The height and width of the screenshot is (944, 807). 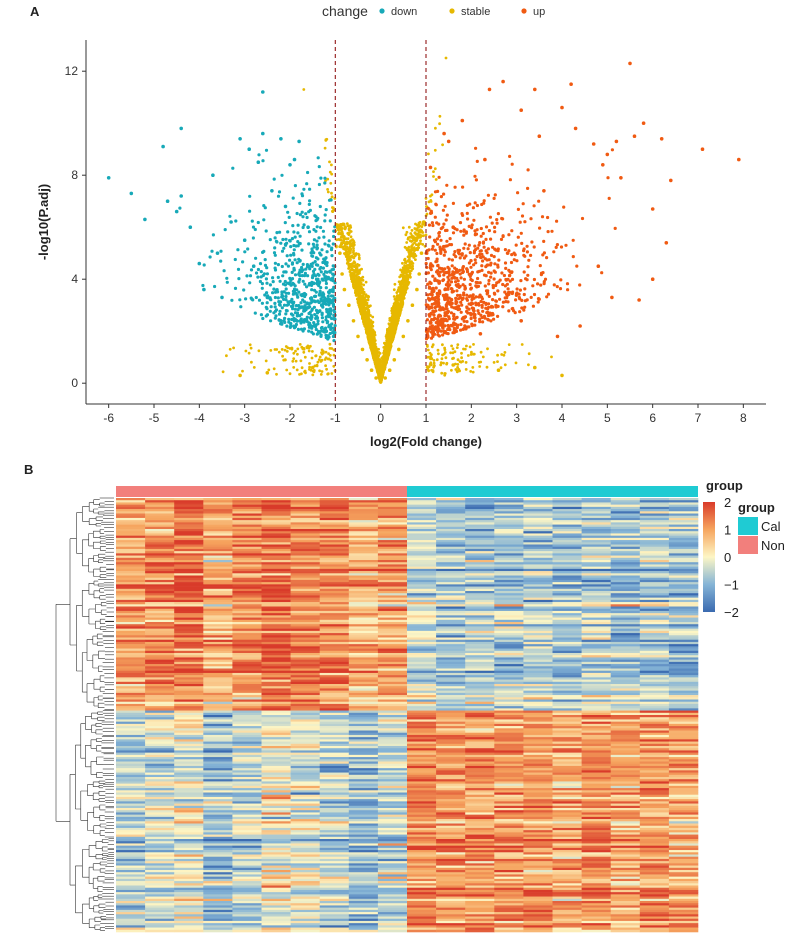 What do you see at coordinates (261, 491) in the screenshot?
I see `annotation-Non` at bounding box center [261, 491].